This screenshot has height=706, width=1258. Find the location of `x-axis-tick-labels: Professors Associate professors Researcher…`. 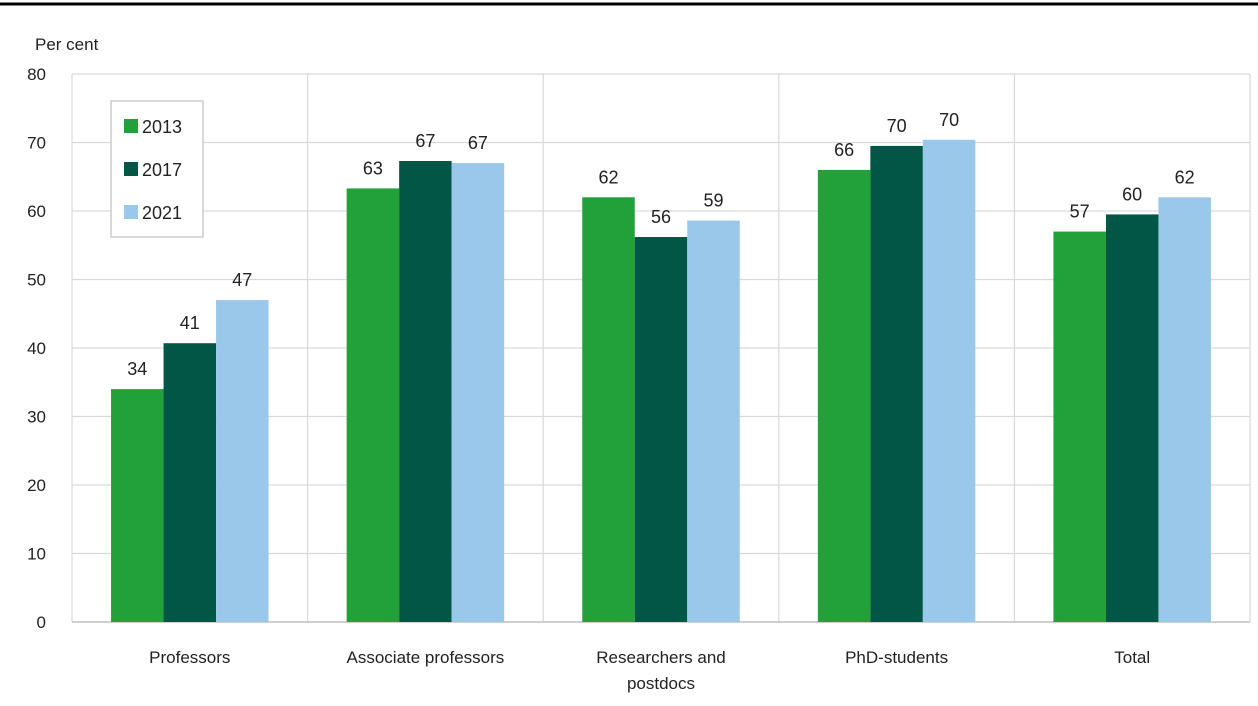

x-axis-tick-labels: Professors Associate professors Researcher… is located at coordinates (649, 670).